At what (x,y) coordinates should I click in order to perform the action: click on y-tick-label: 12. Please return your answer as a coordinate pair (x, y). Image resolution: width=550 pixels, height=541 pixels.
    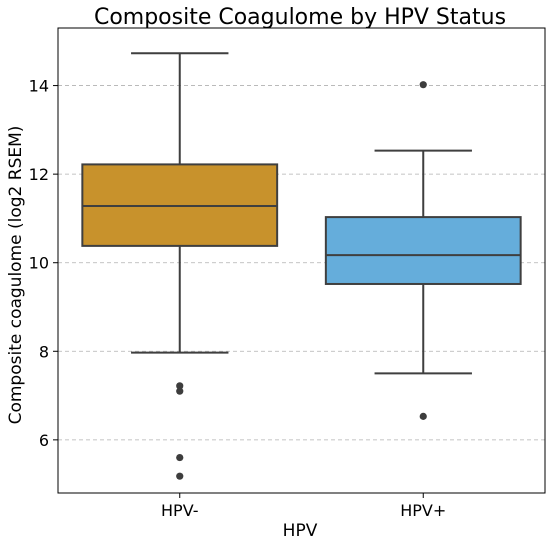
    Looking at the image, I should click on (39, 174).